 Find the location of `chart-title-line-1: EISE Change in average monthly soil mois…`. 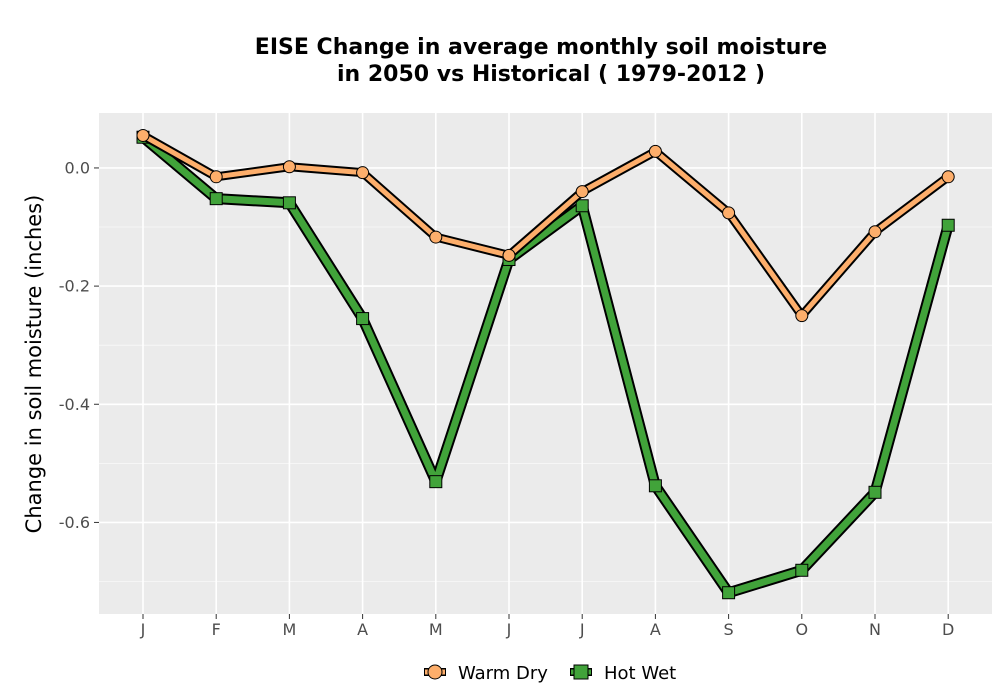

chart-title-line-1: EISE Change in average monthly soil mois… is located at coordinates (541, 47).